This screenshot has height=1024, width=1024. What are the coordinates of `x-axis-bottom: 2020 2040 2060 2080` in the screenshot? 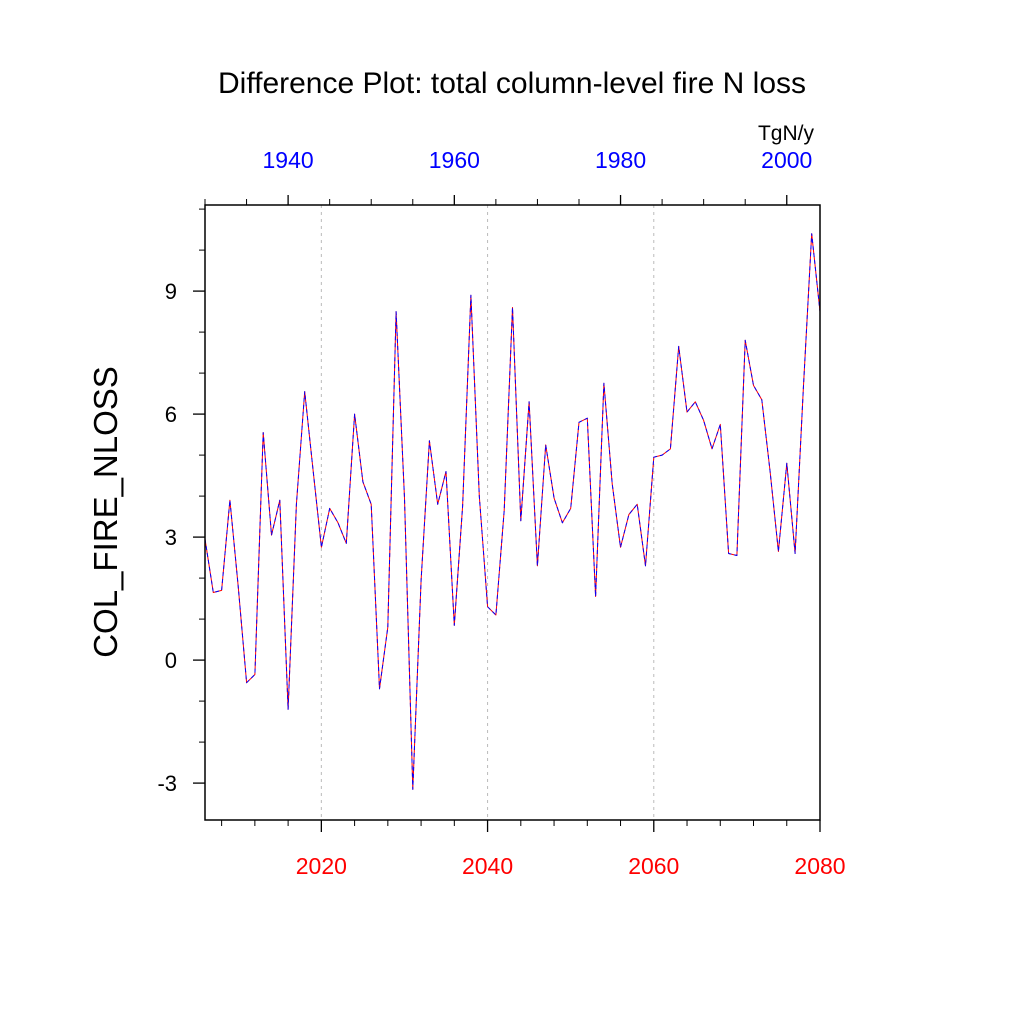 It's located at (533, 849).